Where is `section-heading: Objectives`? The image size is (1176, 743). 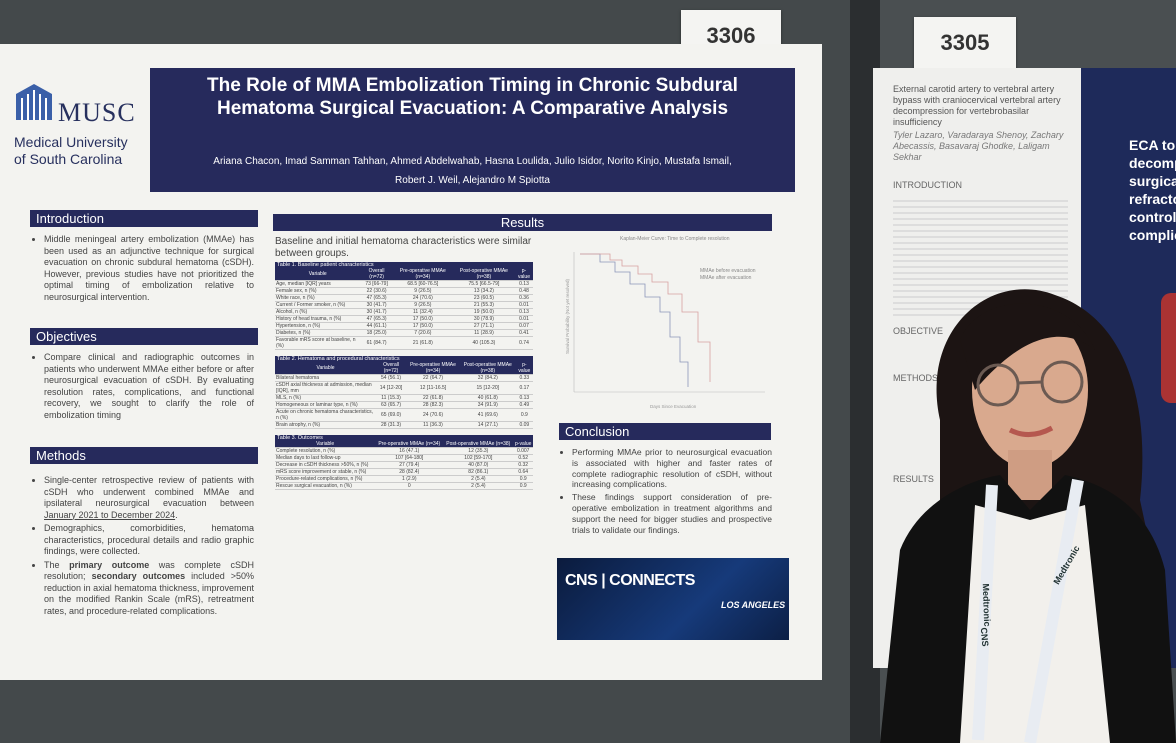 section-heading: Objectives is located at coordinates (144, 336).